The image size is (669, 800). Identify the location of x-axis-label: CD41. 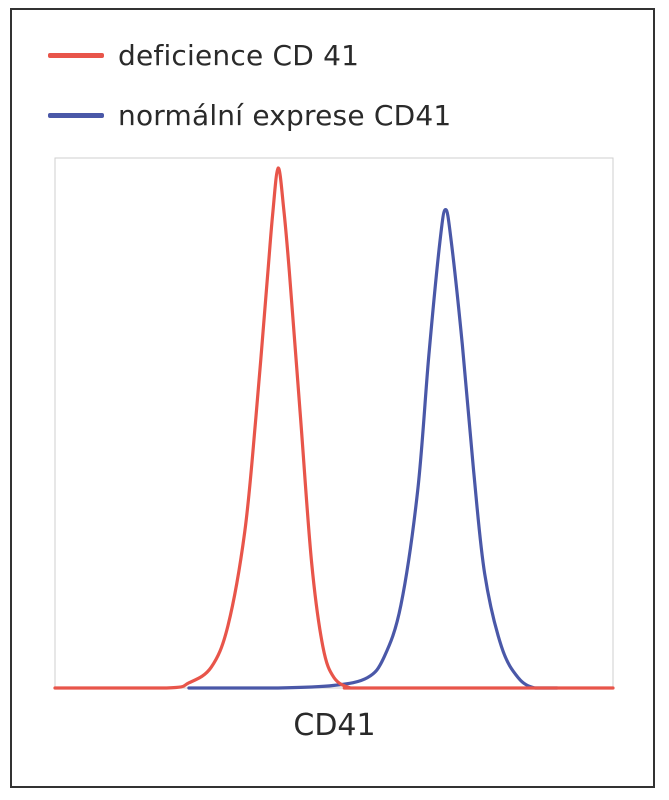
(334, 725).